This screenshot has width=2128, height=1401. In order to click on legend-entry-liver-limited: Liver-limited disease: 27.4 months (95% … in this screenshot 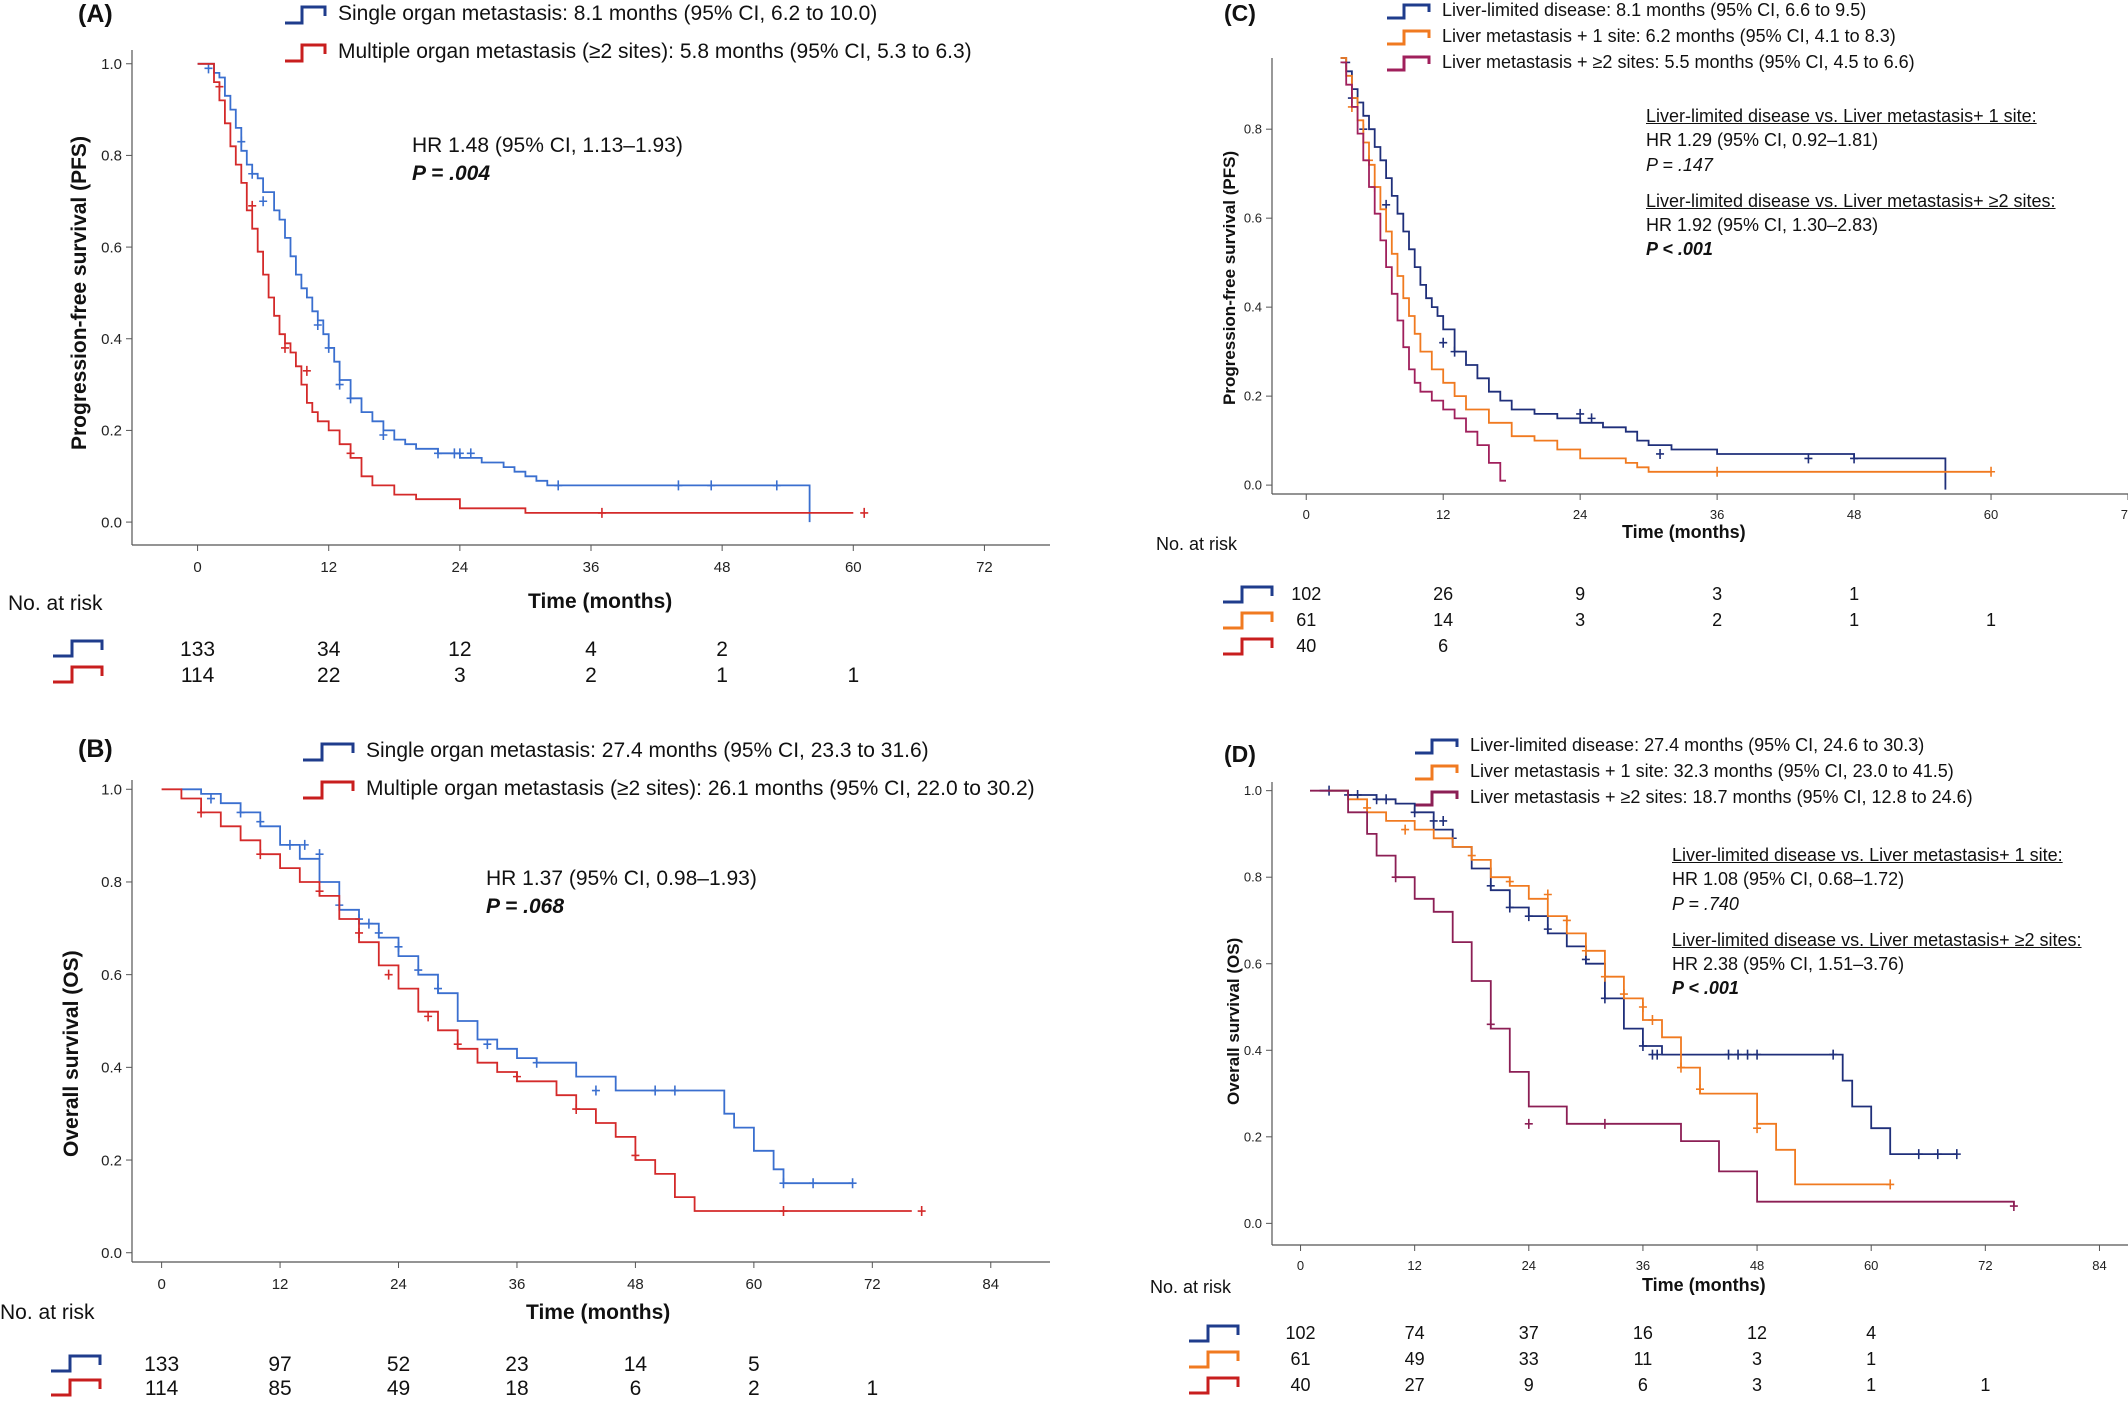, I will do `click(1669, 745)`.